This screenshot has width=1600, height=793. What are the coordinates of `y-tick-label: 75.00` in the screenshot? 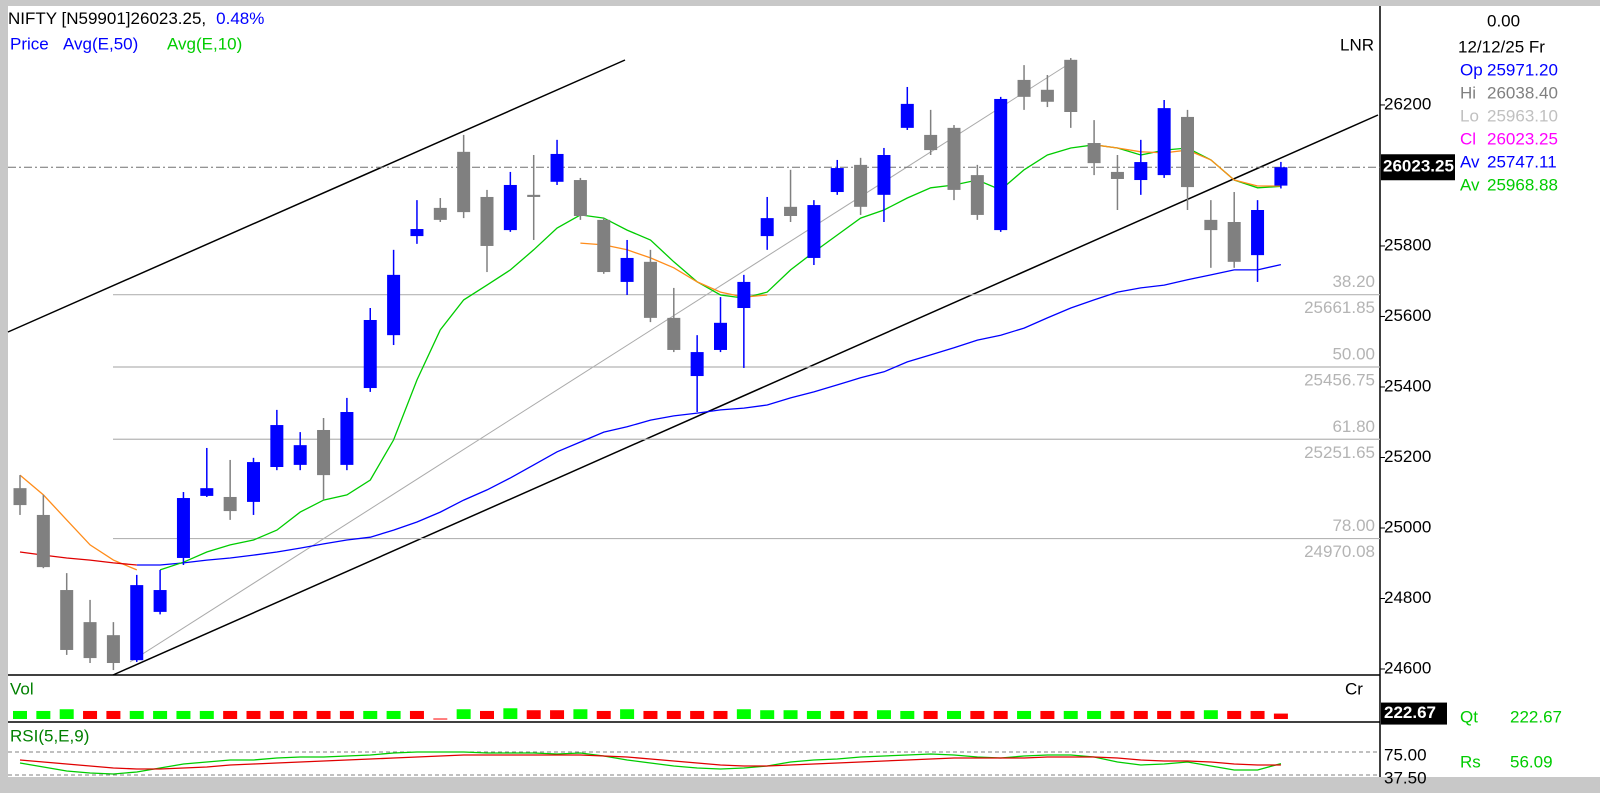 It's located at (1405, 754).